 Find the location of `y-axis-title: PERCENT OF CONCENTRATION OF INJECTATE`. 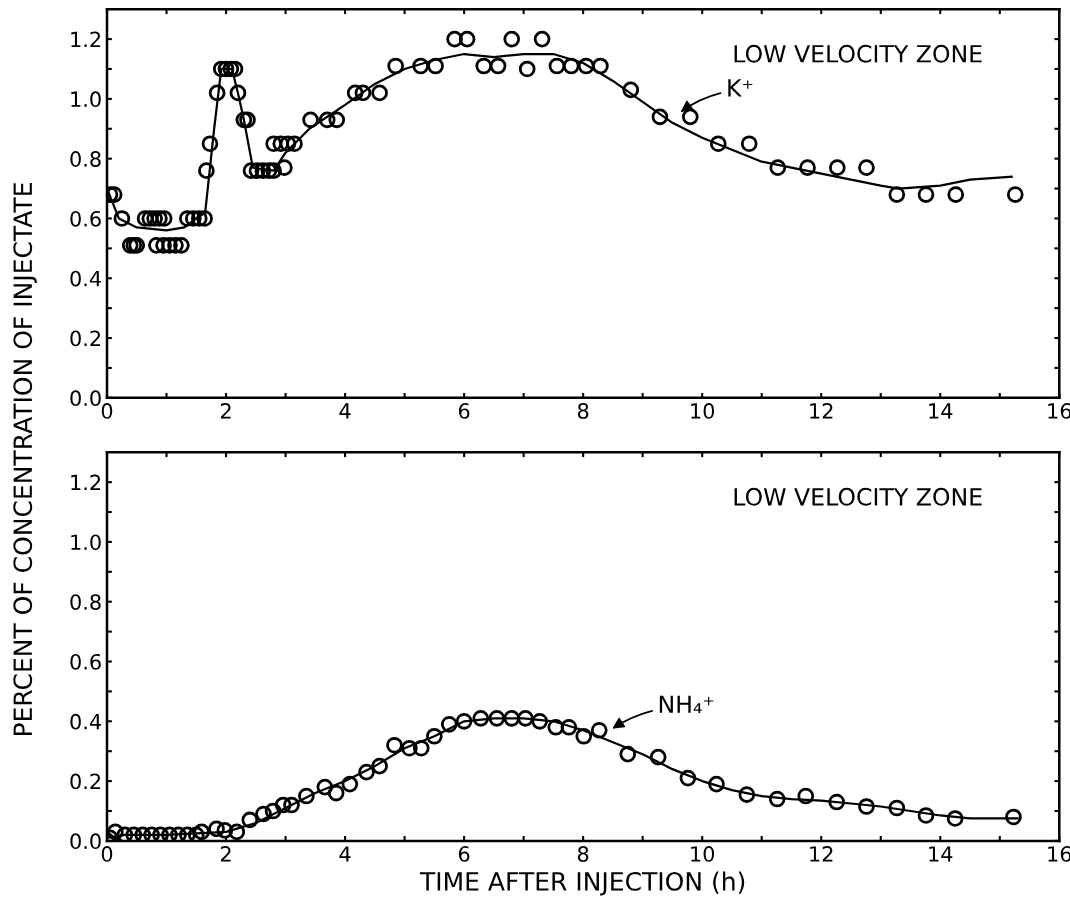

y-axis-title: PERCENT OF CONCENTRATION OF INJECTATE is located at coordinates (25, 459).